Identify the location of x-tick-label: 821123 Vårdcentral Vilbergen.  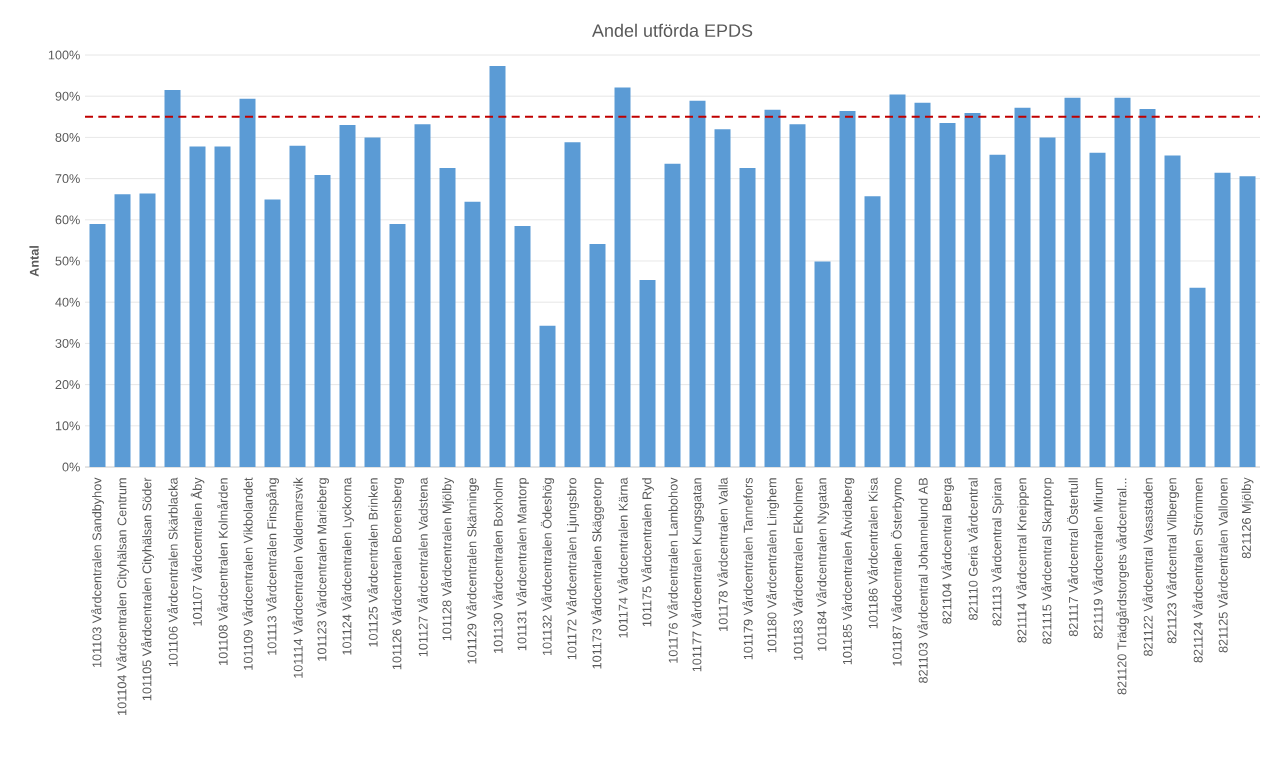
(1172, 561).